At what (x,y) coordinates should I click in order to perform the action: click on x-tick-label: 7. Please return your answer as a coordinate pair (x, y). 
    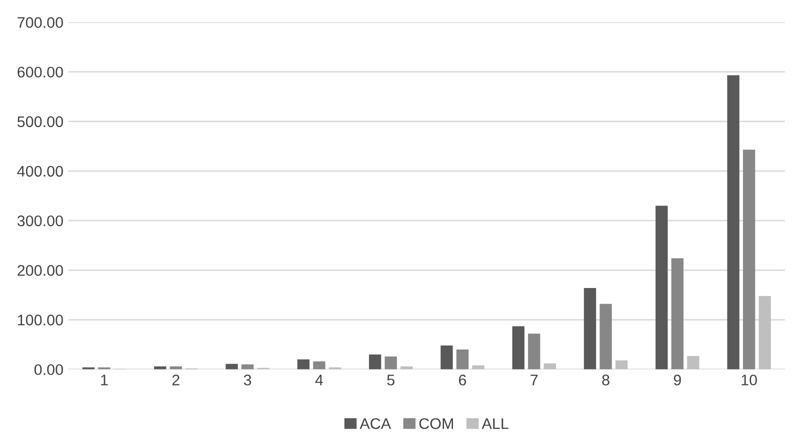
    Looking at the image, I should click on (534, 380).